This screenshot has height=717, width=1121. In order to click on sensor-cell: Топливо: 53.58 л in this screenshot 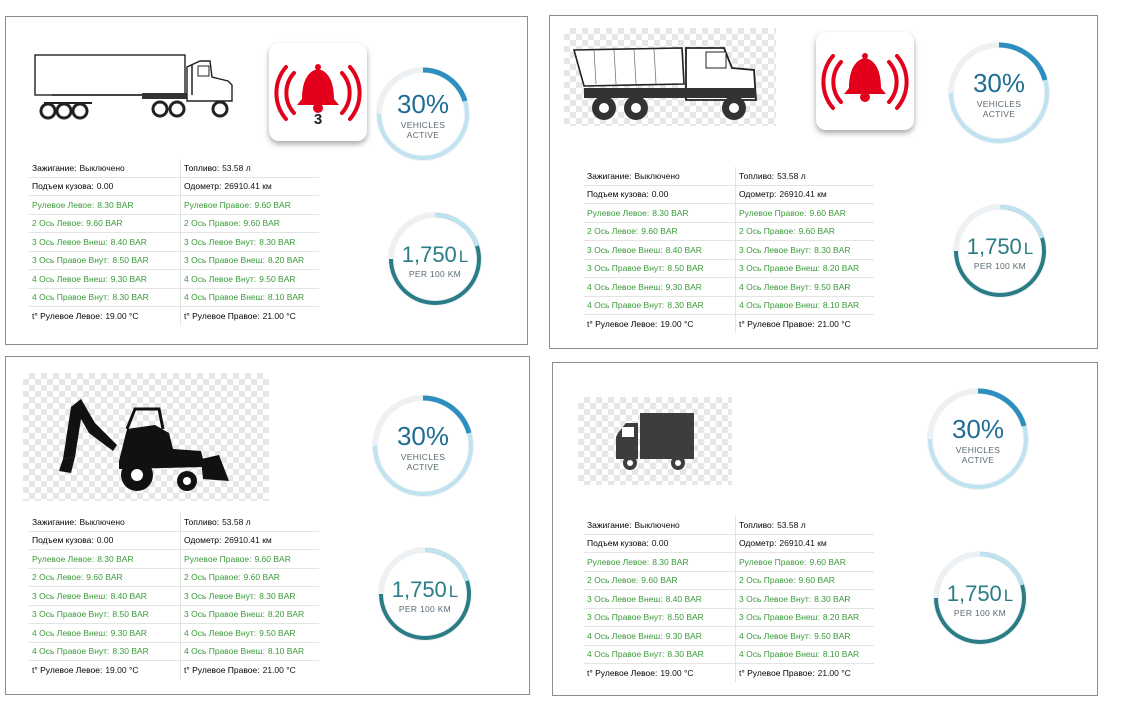, I will do `click(804, 176)`.